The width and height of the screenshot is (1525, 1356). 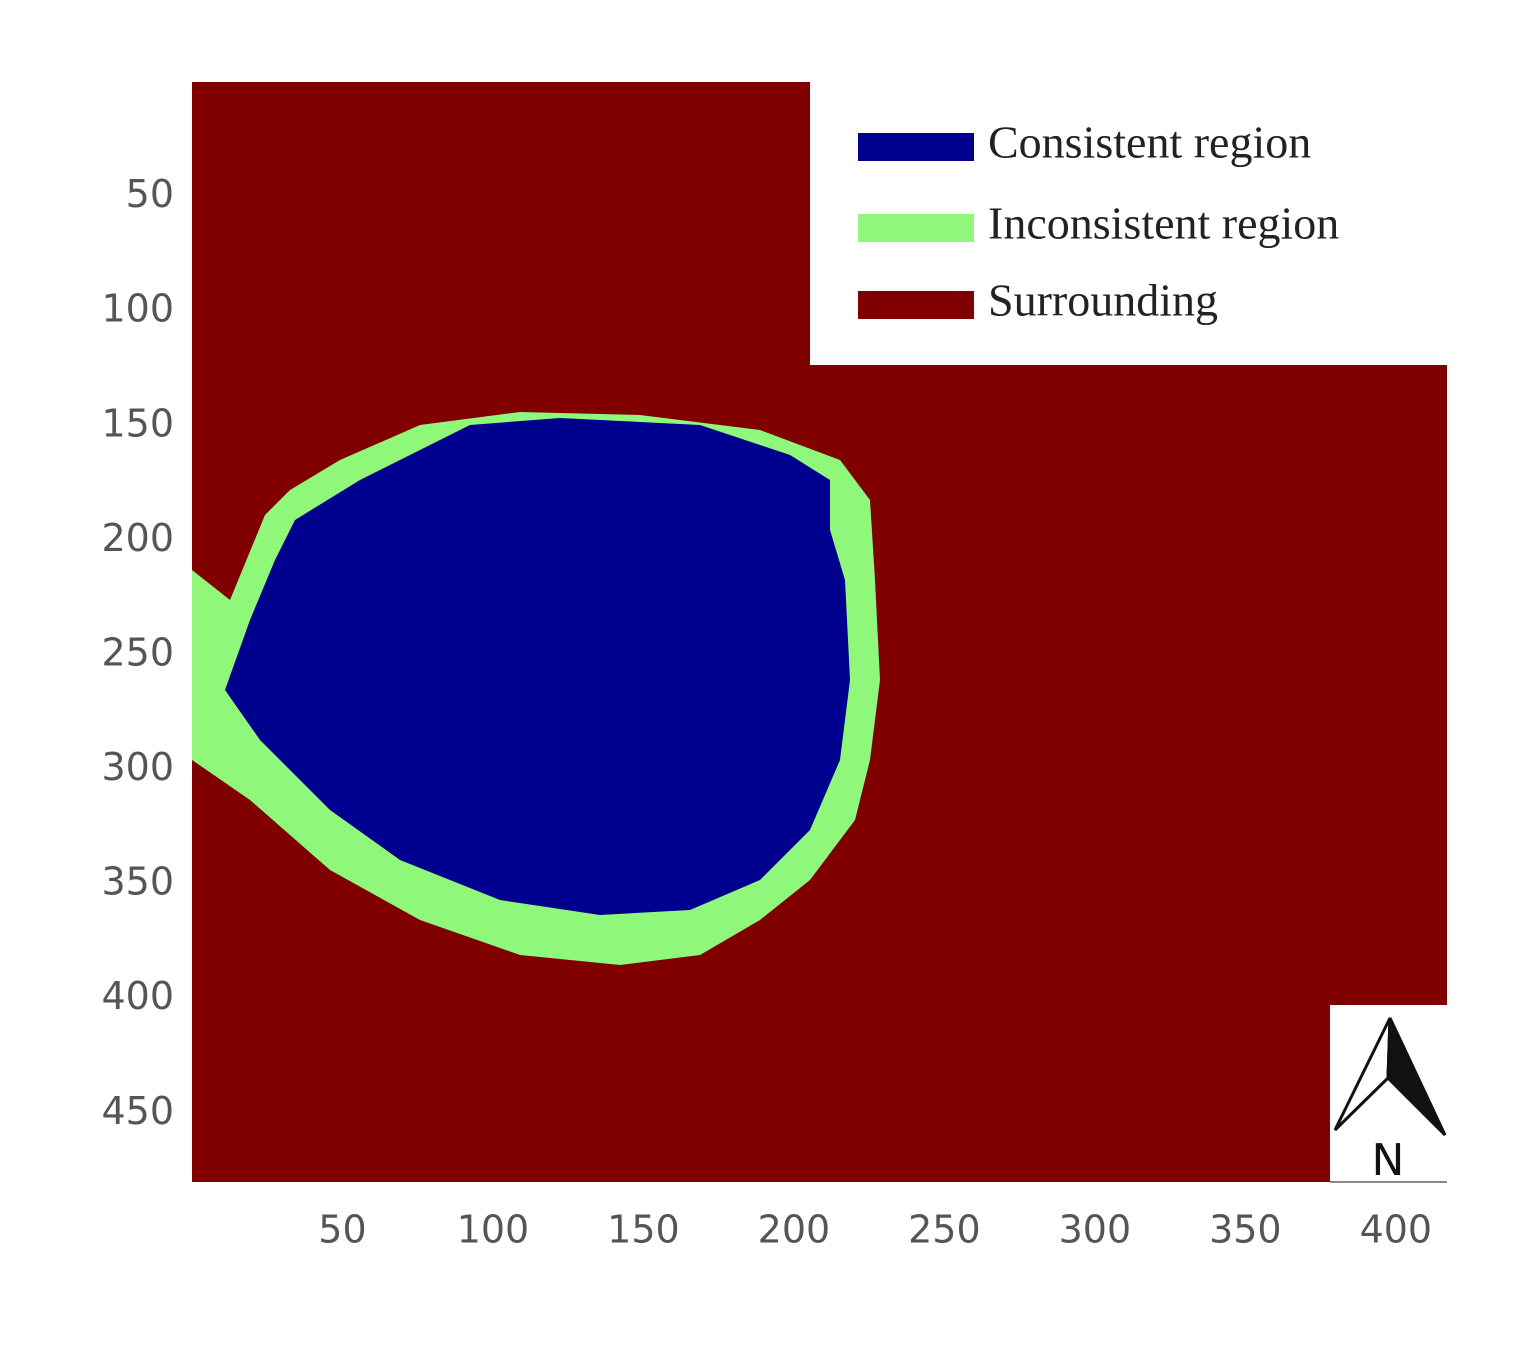 What do you see at coordinates (1163, 223) in the screenshot?
I see `legend-label: Inconsistent region` at bounding box center [1163, 223].